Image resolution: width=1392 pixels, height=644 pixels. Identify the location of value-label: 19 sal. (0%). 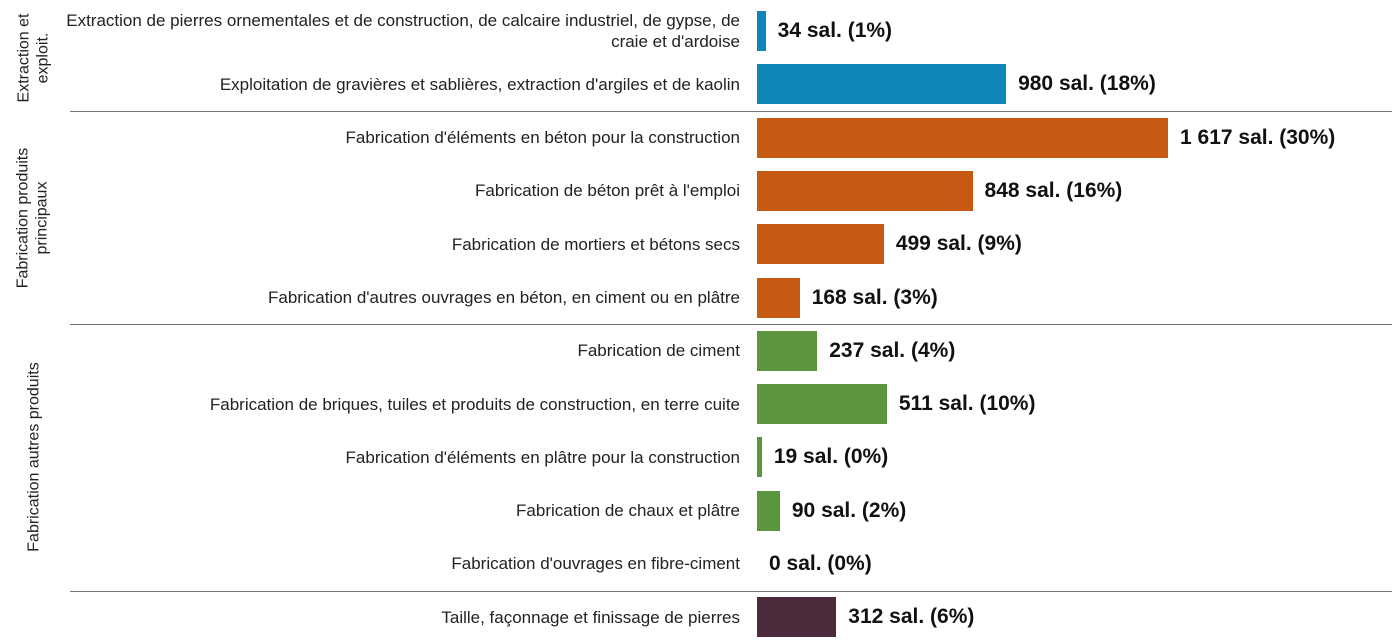
(831, 457).